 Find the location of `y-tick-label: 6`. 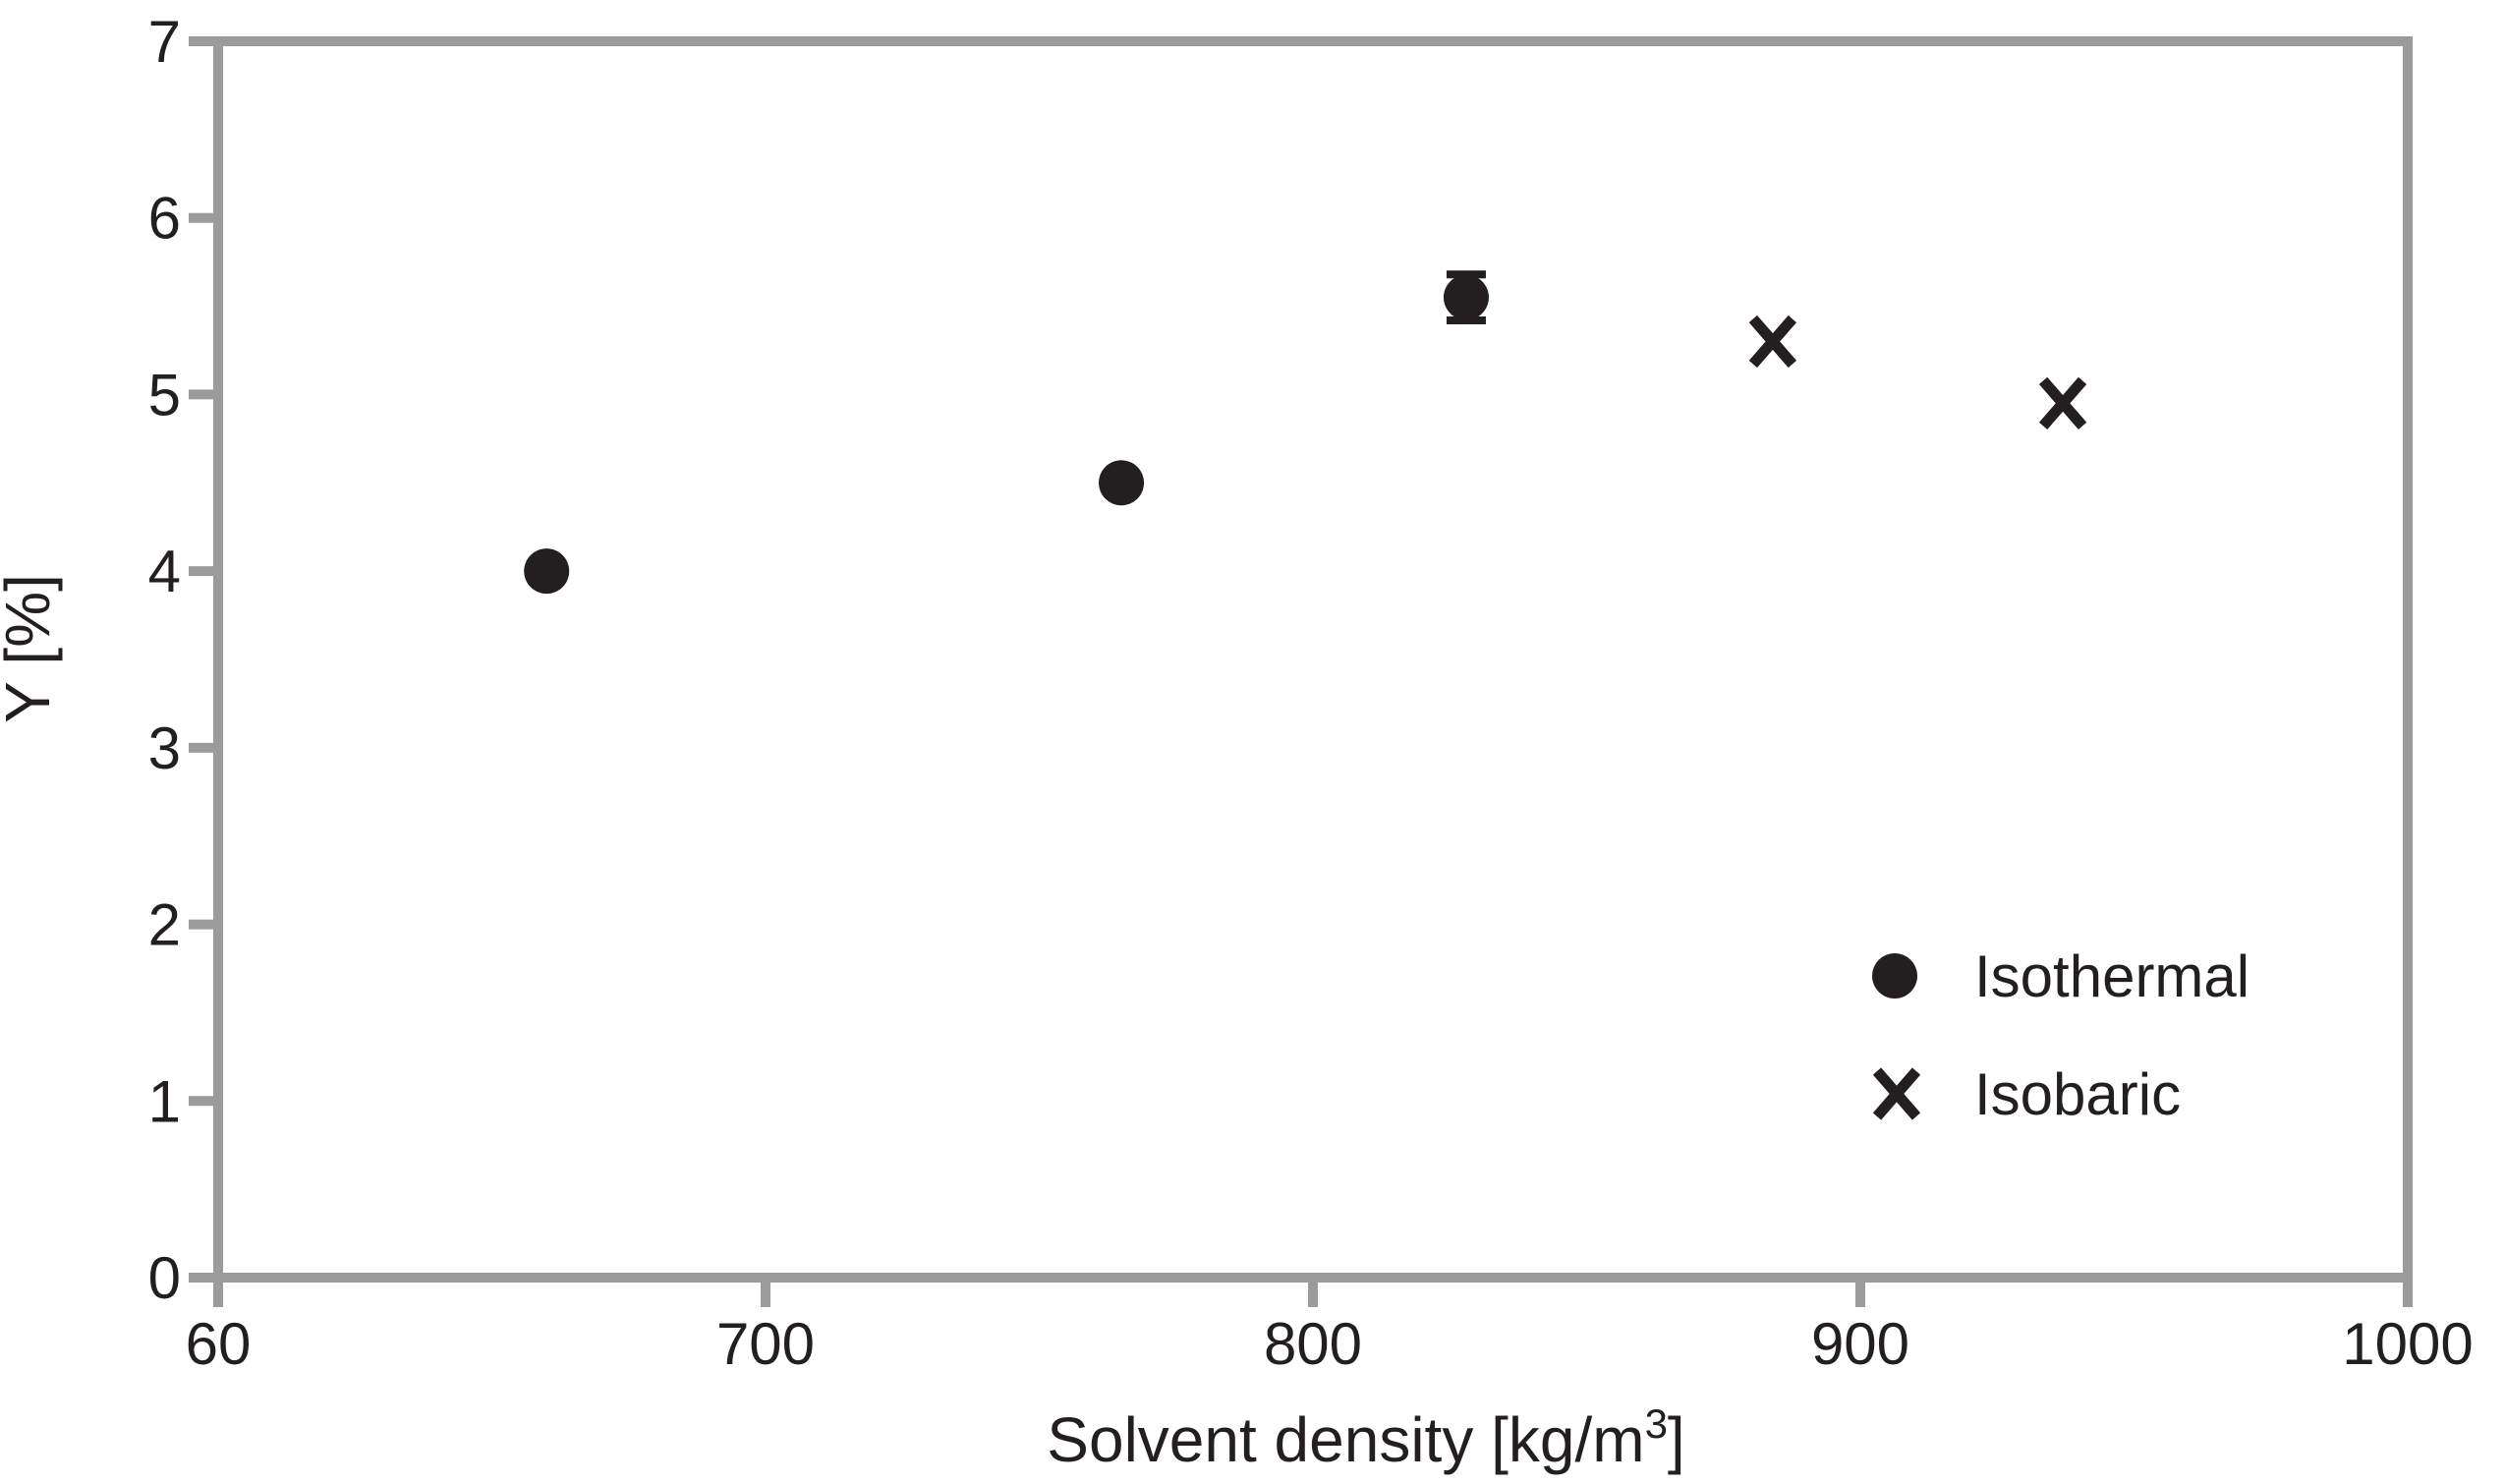

y-tick-label: 6 is located at coordinates (164, 219).